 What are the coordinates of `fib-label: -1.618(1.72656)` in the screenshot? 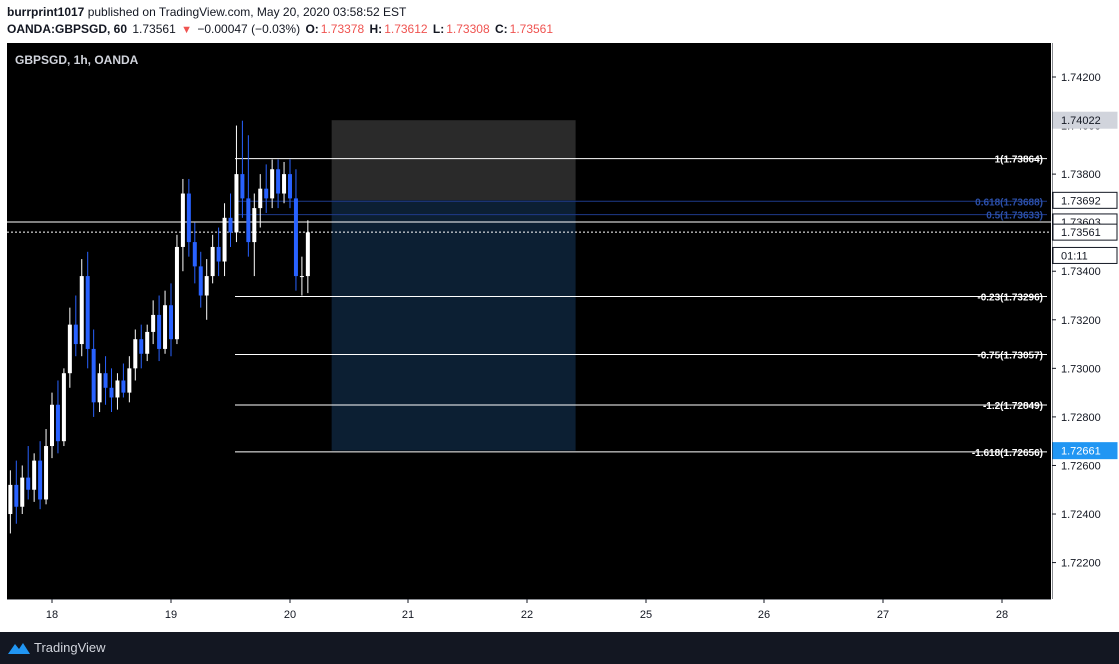 It's located at (1007, 453).